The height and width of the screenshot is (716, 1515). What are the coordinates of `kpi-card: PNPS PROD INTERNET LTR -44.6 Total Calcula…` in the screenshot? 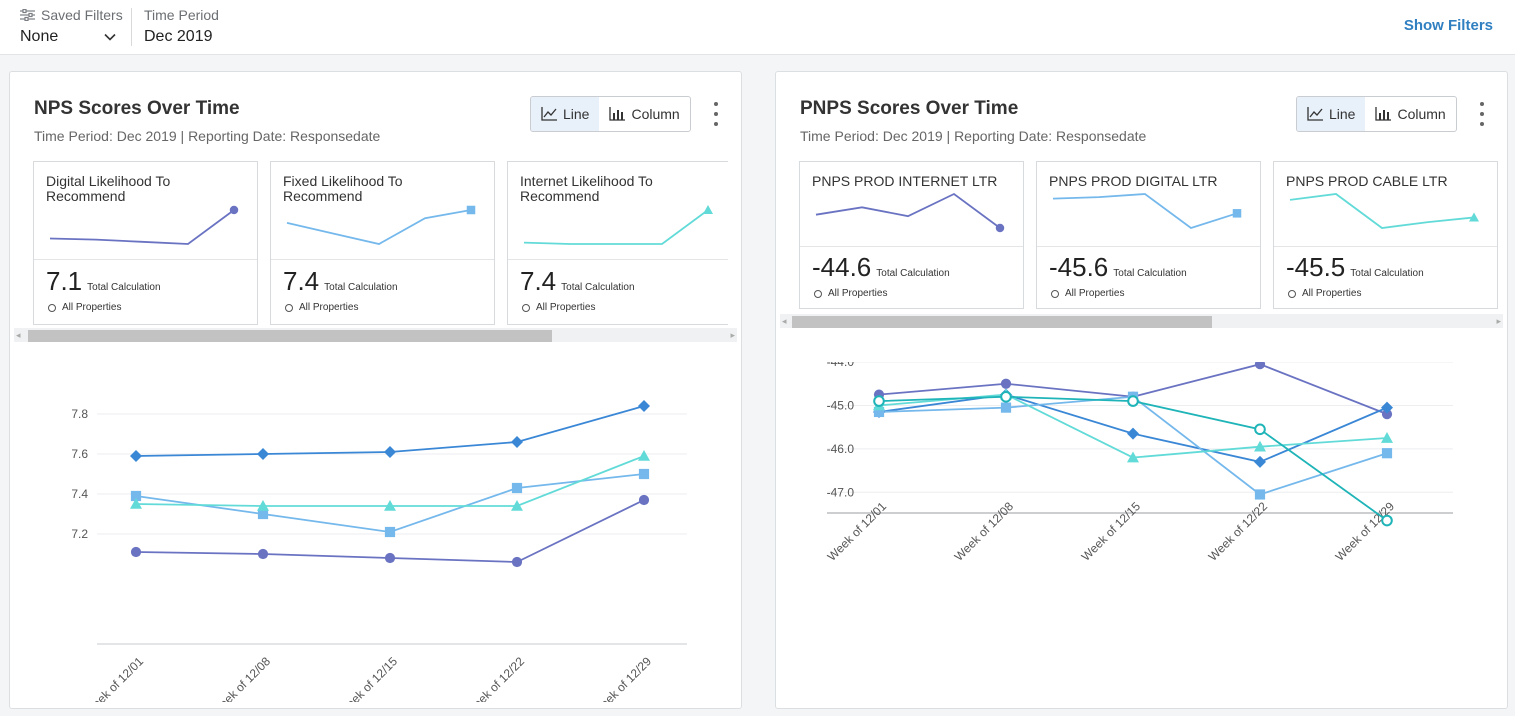 It's located at (911, 235).